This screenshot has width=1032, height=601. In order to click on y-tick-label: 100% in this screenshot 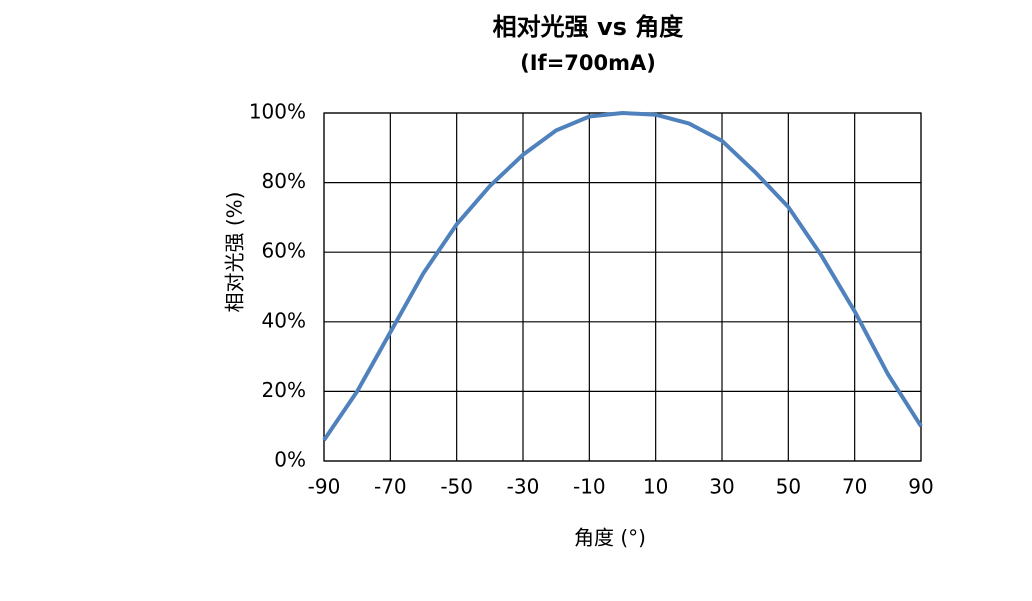, I will do `click(277, 112)`.